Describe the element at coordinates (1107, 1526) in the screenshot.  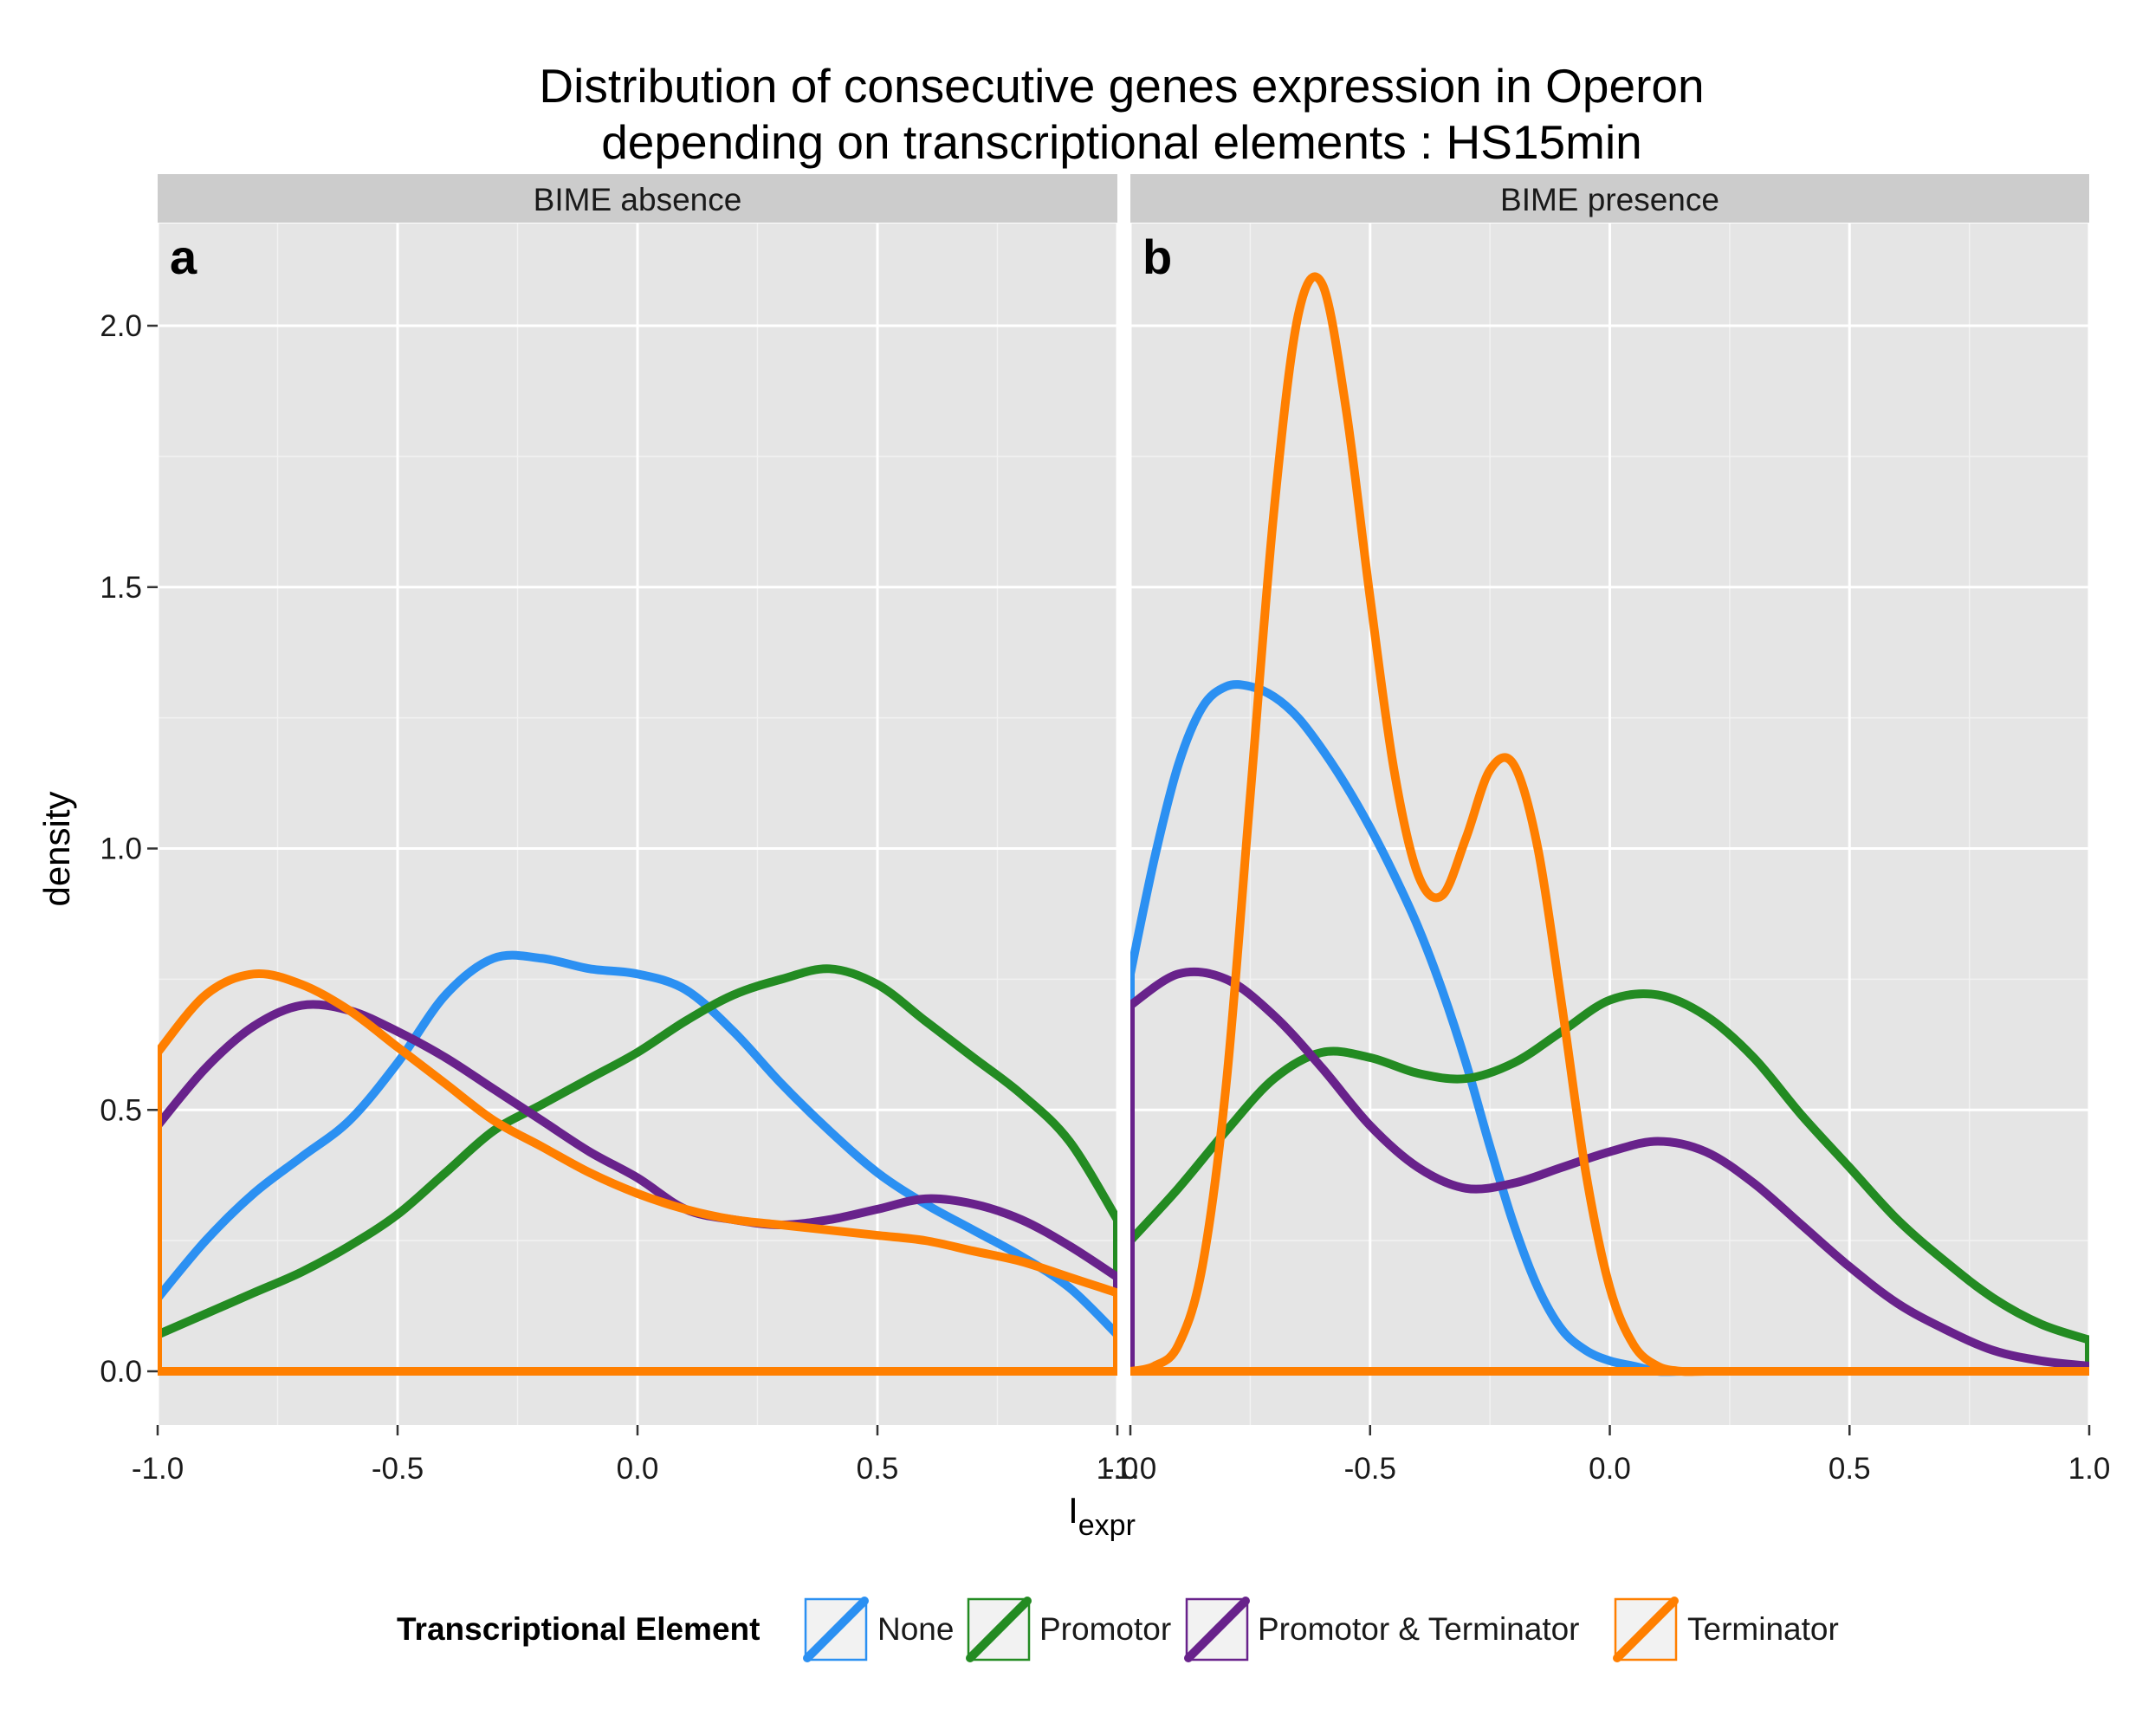
I see `x-axis-title-sub: expr` at that location.